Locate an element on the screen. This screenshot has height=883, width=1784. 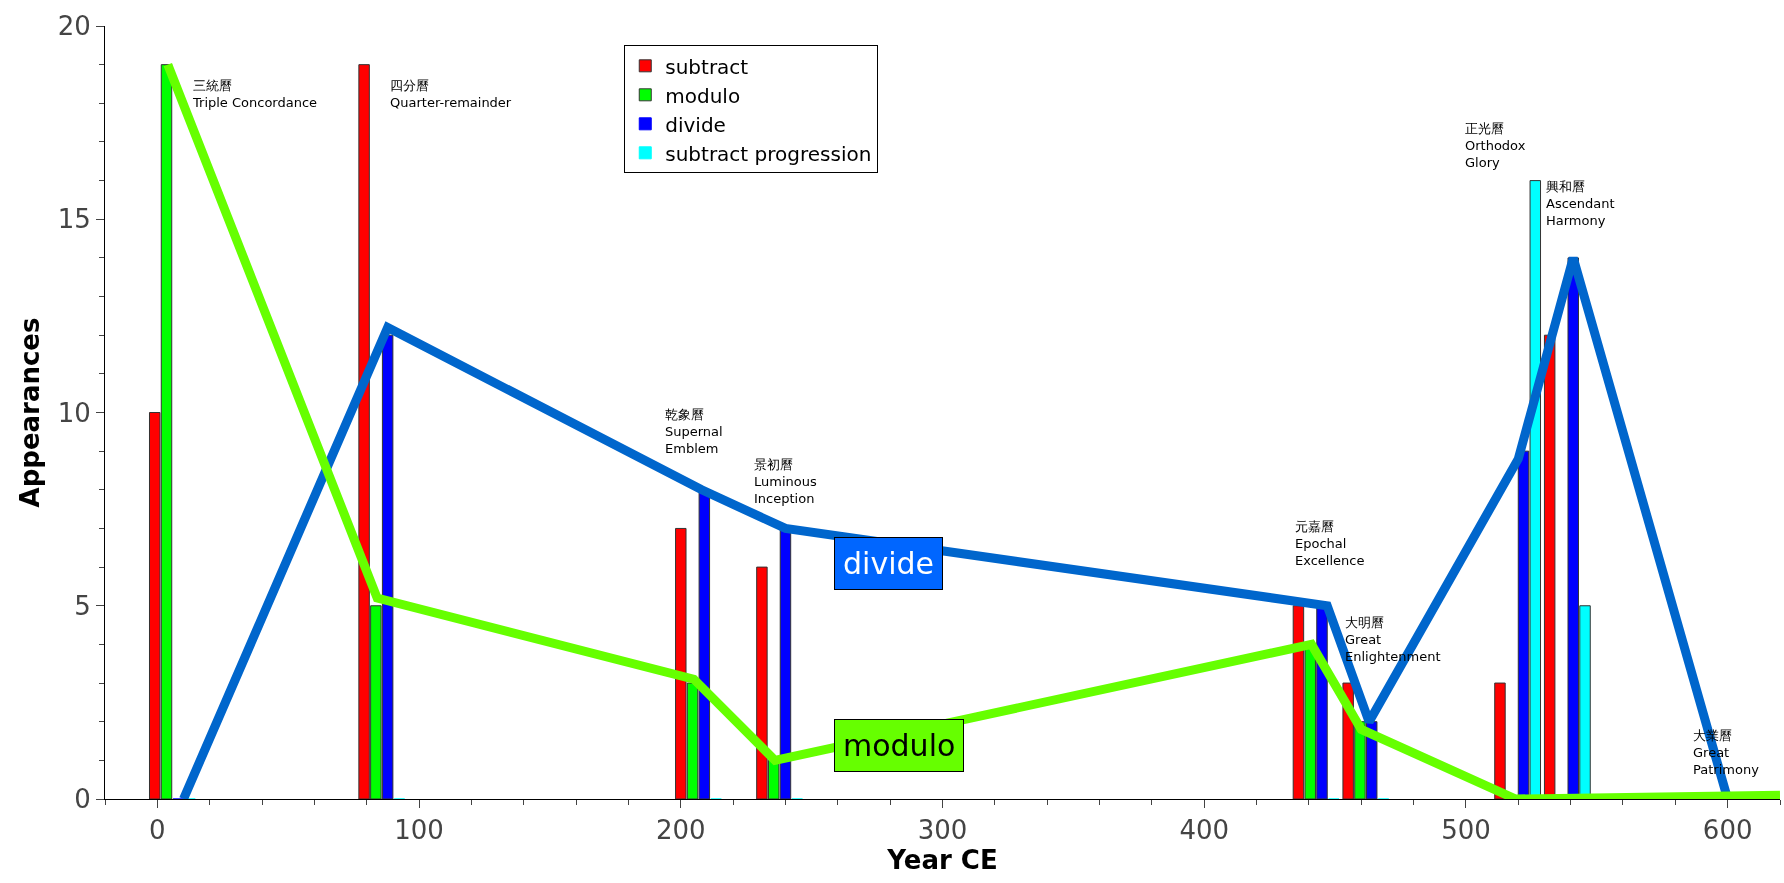
y-tick-label: 15 is located at coordinates (74, 219).